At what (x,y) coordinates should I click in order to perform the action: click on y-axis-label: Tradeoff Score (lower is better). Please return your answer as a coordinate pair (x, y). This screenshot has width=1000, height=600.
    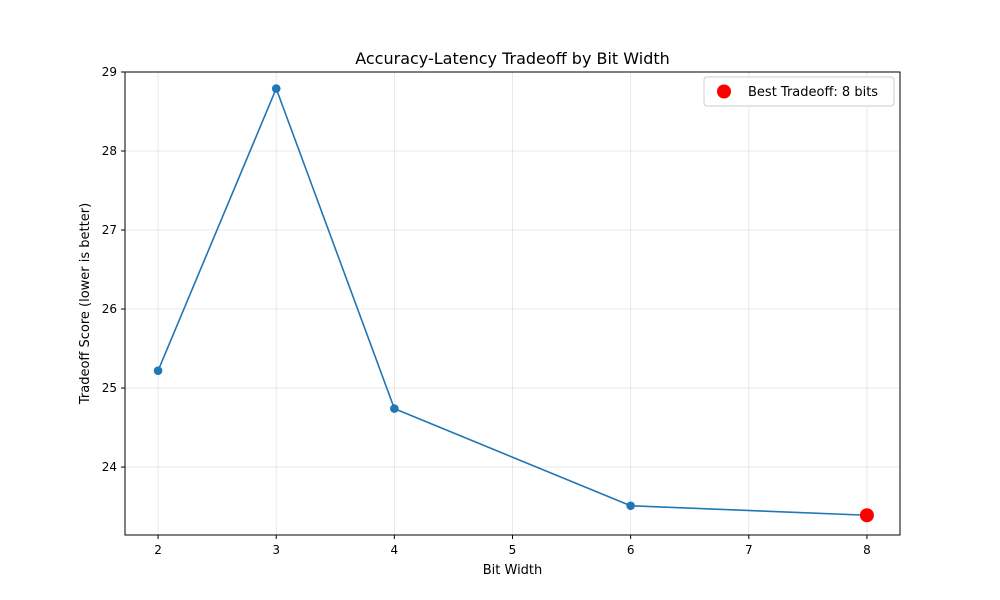
    Looking at the image, I should click on (85, 304).